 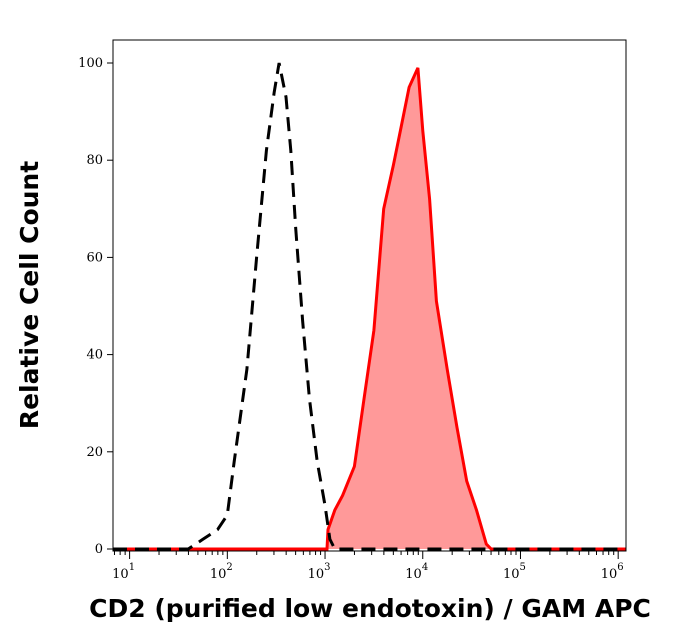 What do you see at coordinates (94, 355) in the screenshot?
I see `y-tick-label: 40` at bounding box center [94, 355].